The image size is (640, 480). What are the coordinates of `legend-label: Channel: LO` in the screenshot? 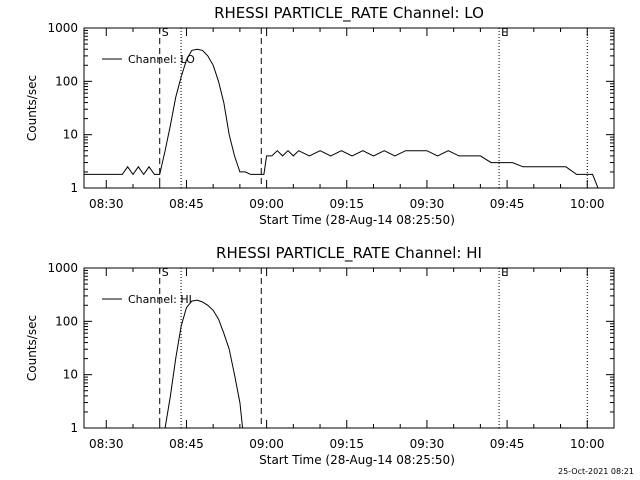 It's located at (161, 59).